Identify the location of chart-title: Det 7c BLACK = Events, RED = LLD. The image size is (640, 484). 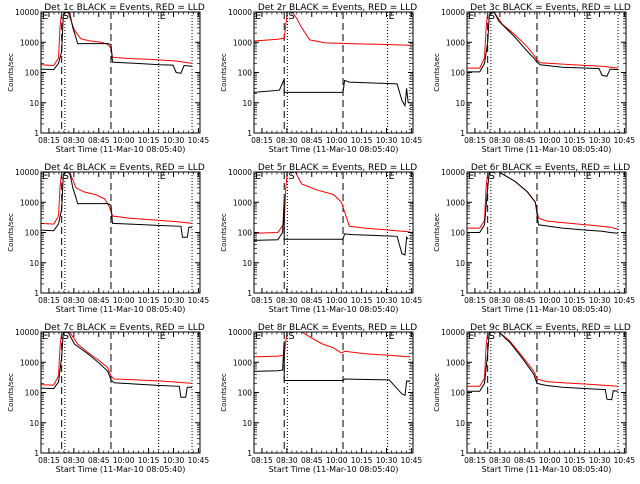
(124, 328).